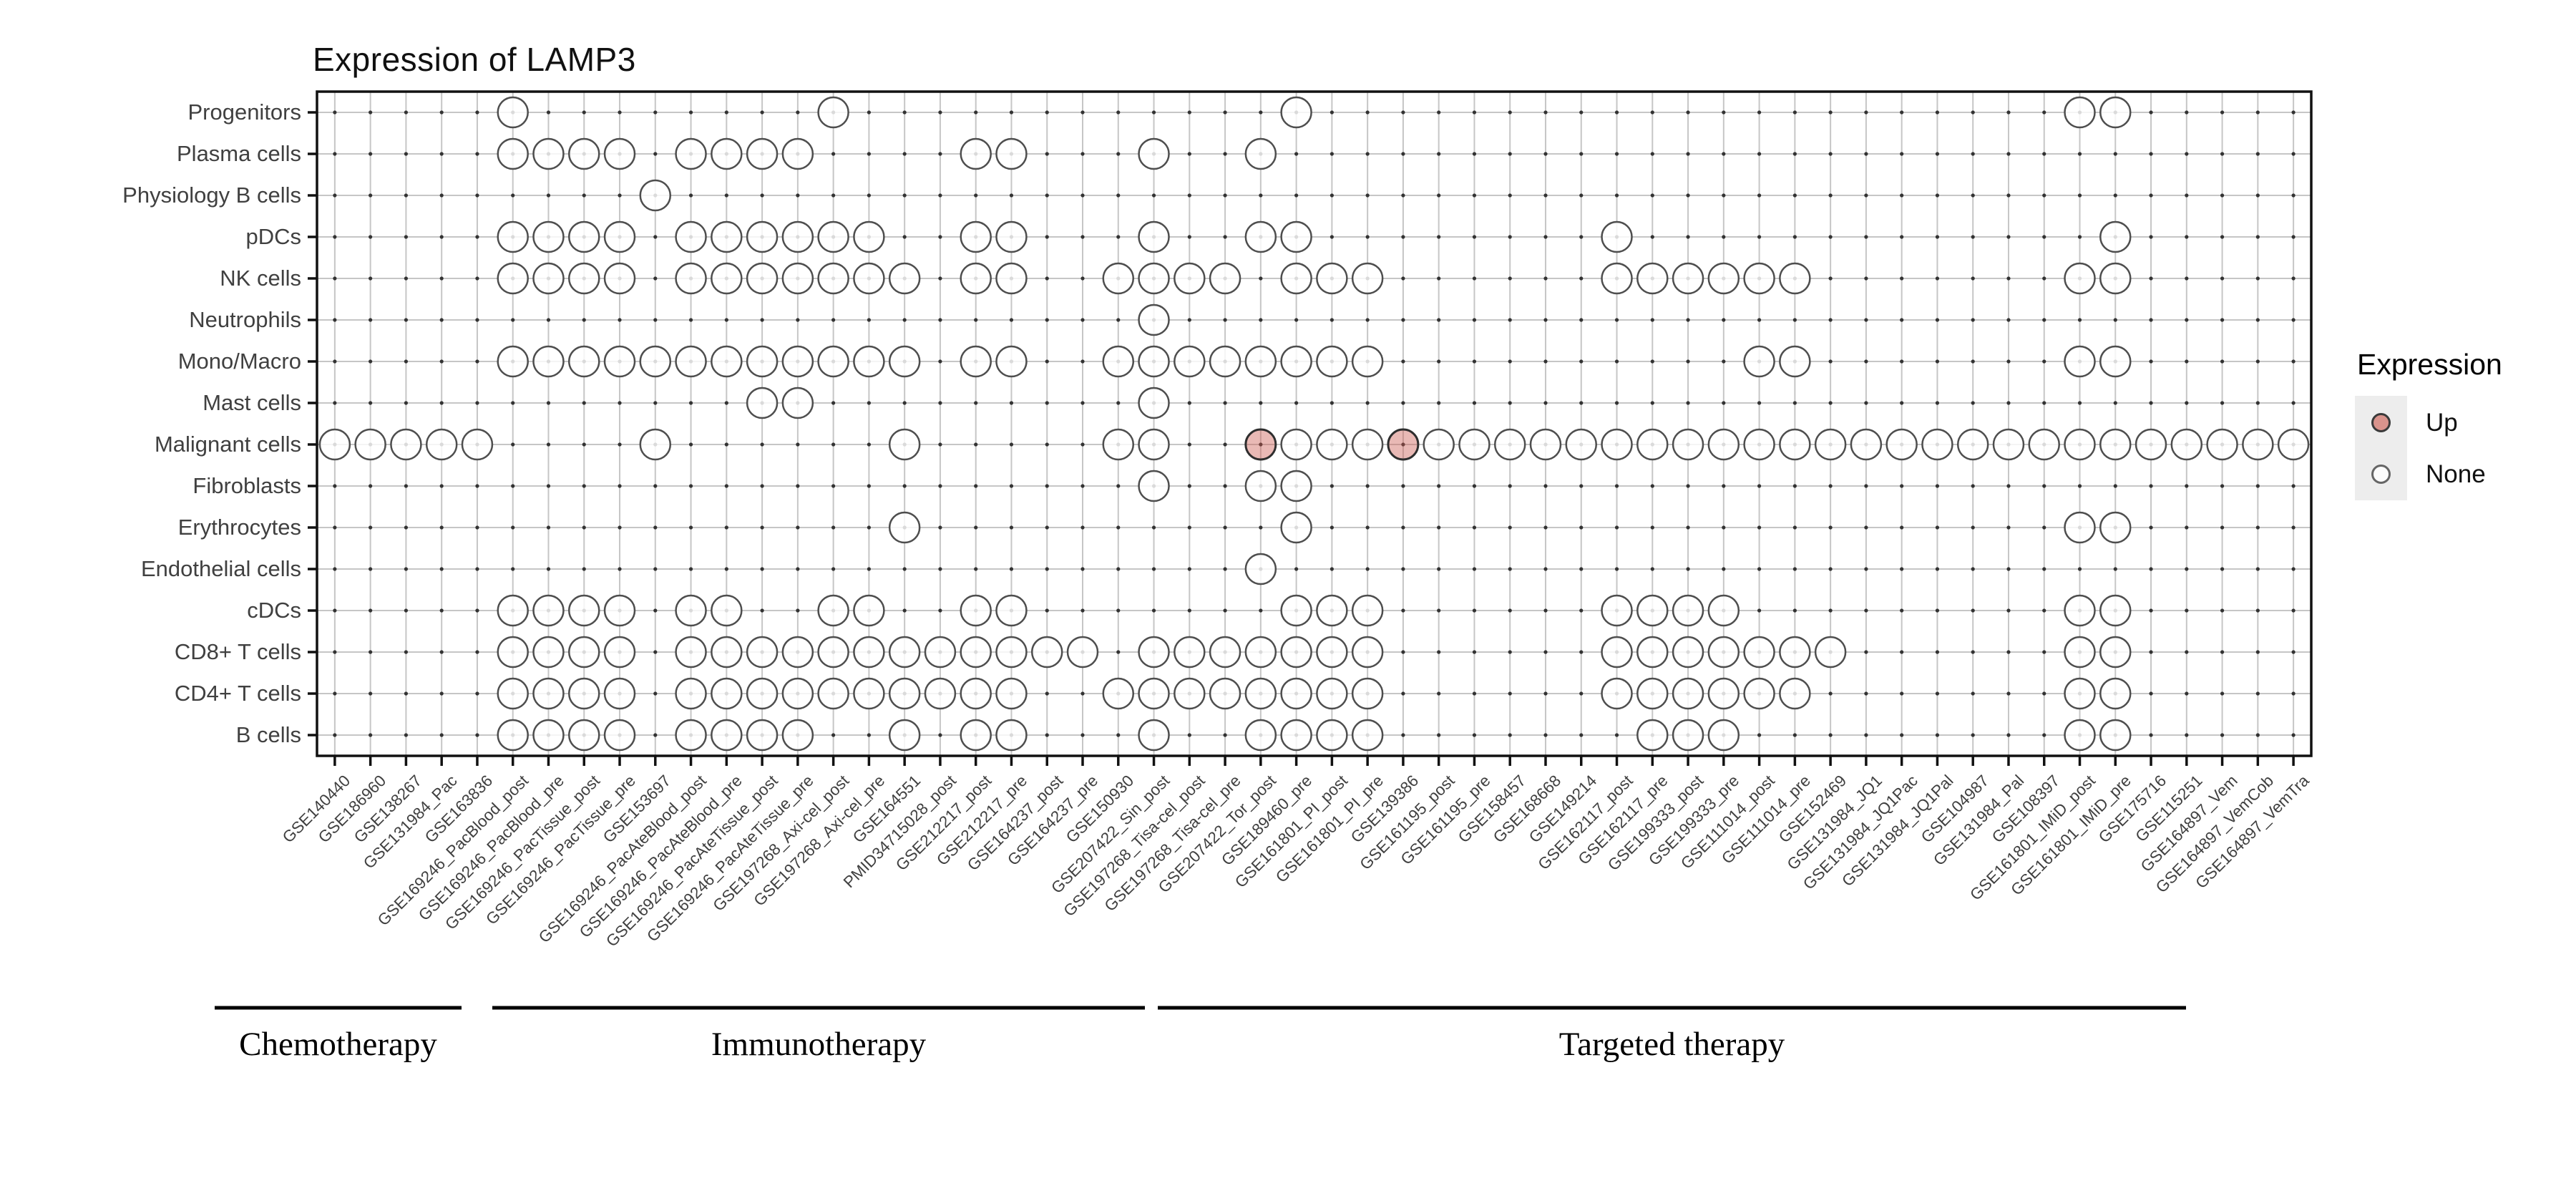 The height and width of the screenshot is (1181, 2576). I want to click on y-axis-label: Erythrocytes, so click(239, 527).